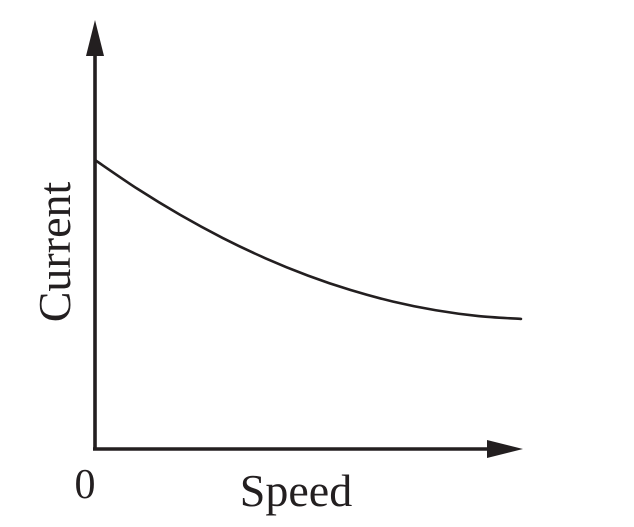 Image resolution: width=634 pixels, height=527 pixels. I want to click on y-axis-title: Current, so click(54, 252).